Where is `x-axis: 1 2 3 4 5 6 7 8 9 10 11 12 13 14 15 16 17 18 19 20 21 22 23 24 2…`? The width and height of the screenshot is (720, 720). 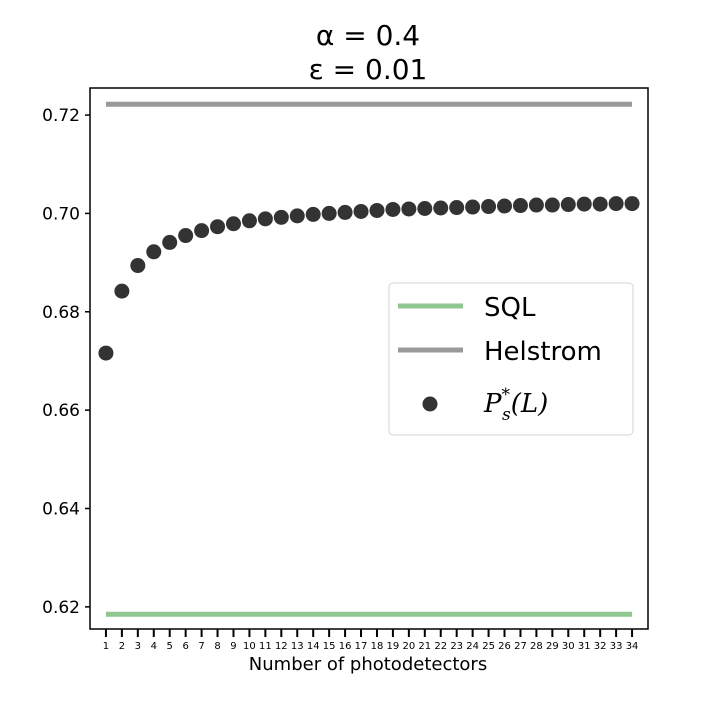
x-axis: 1 2 3 4 5 6 7 8 9 10 11 12 13 14 15 16 17 18 19 20 21 22 23 24 2… is located at coordinates (371, 640).